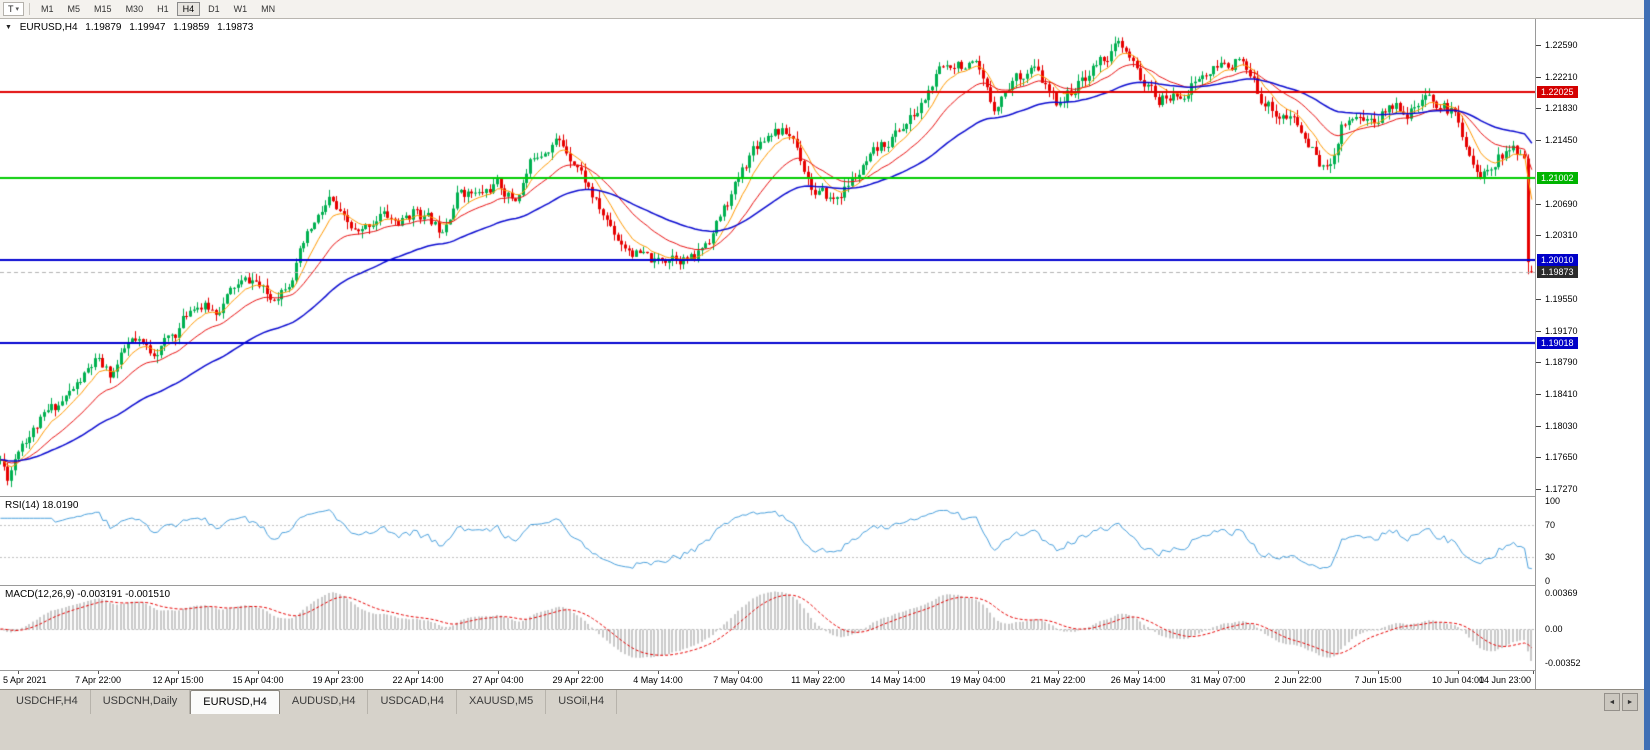  What do you see at coordinates (42, 505) in the screenshot?
I see `rsi-indicator-label: RSI(14) 18.0190` at bounding box center [42, 505].